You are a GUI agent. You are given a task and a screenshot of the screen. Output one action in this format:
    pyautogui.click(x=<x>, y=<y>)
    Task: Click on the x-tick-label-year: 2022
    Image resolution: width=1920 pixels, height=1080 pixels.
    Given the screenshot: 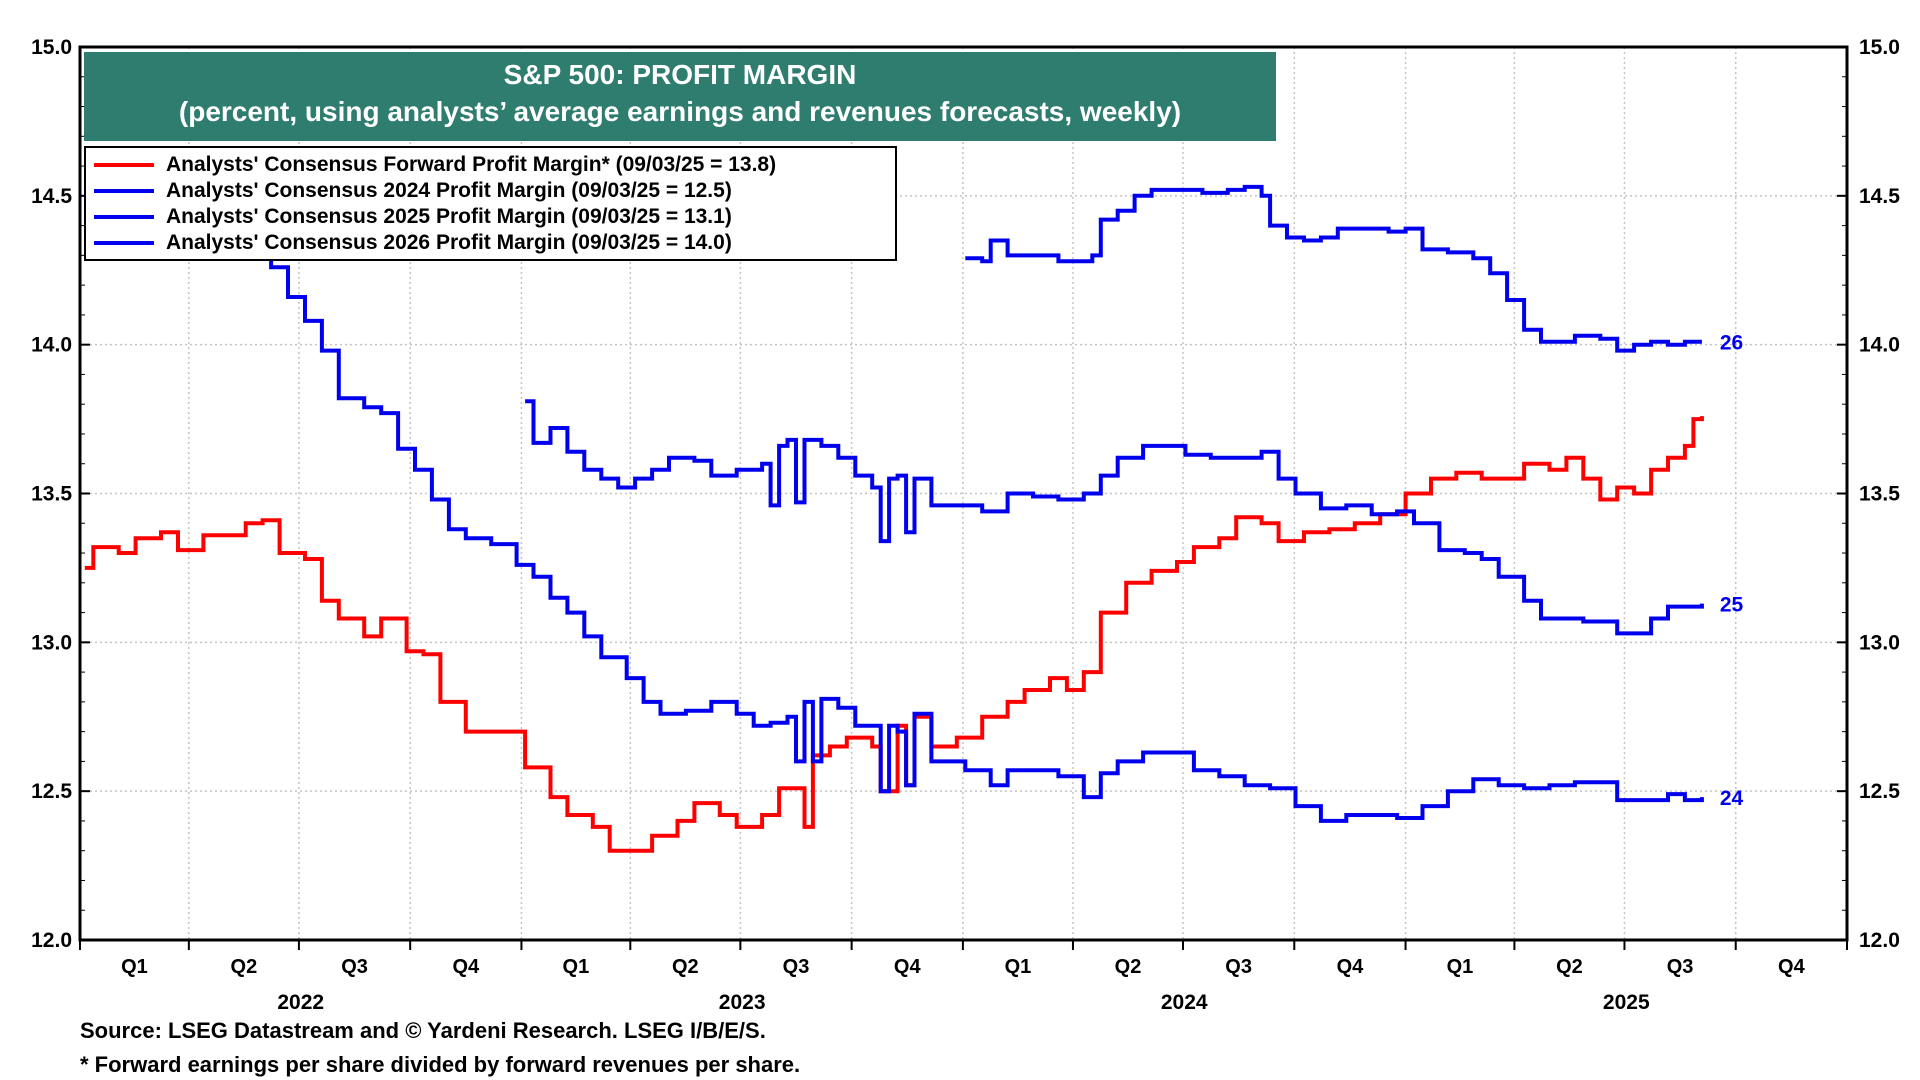 What is the action you would take?
    pyautogui.click(x=300, y=1002)
    